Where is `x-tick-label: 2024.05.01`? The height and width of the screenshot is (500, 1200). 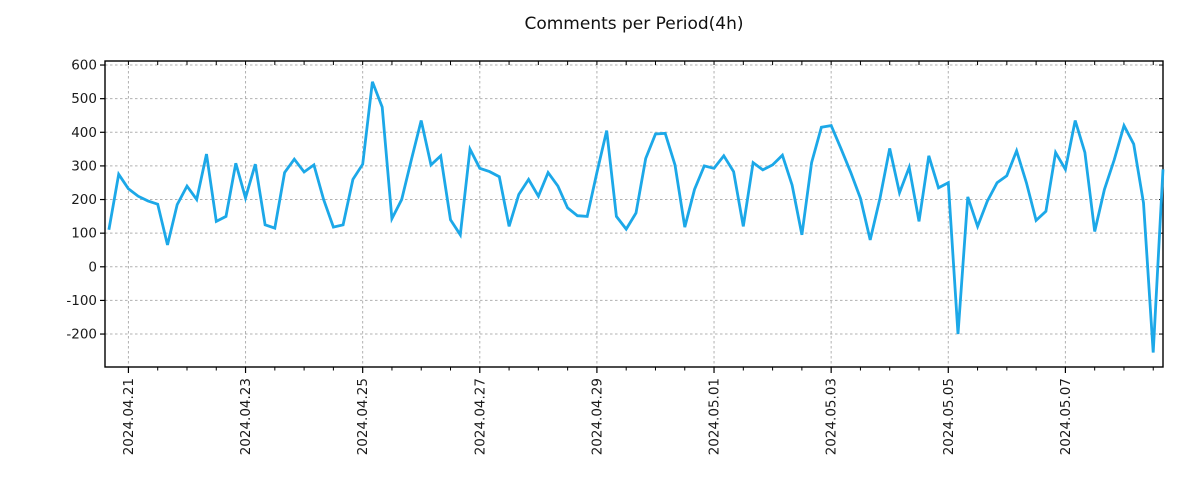 x-tick-label: 2024.05.01 is located at coordinates (715, 416).